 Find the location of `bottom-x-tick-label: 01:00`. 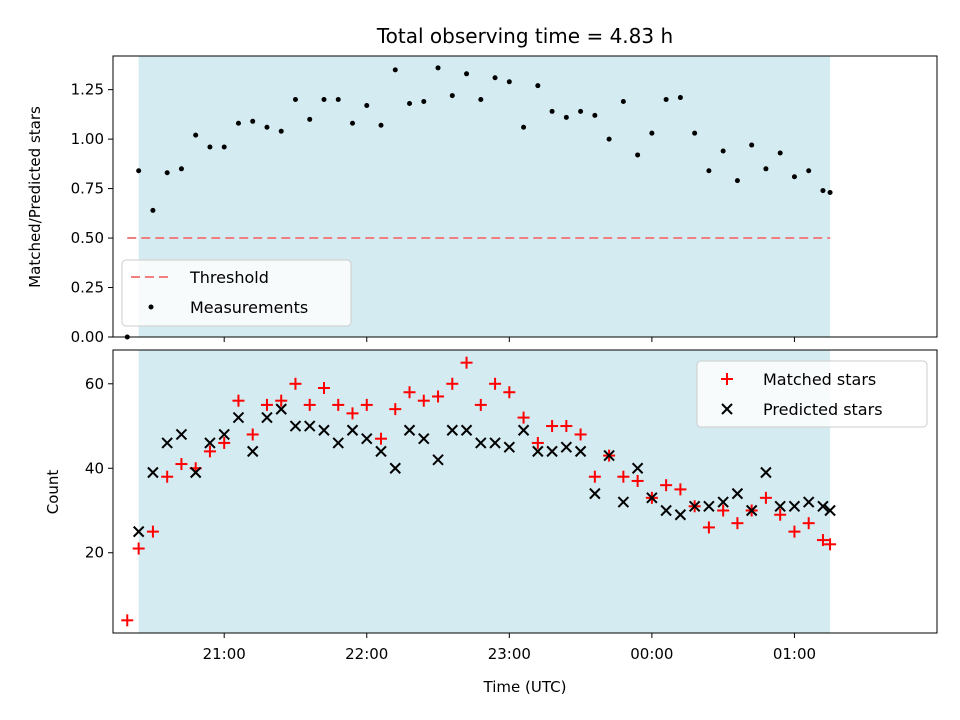

bottom-x-tick-label: 01:00 is located at coordinates (794, 654).